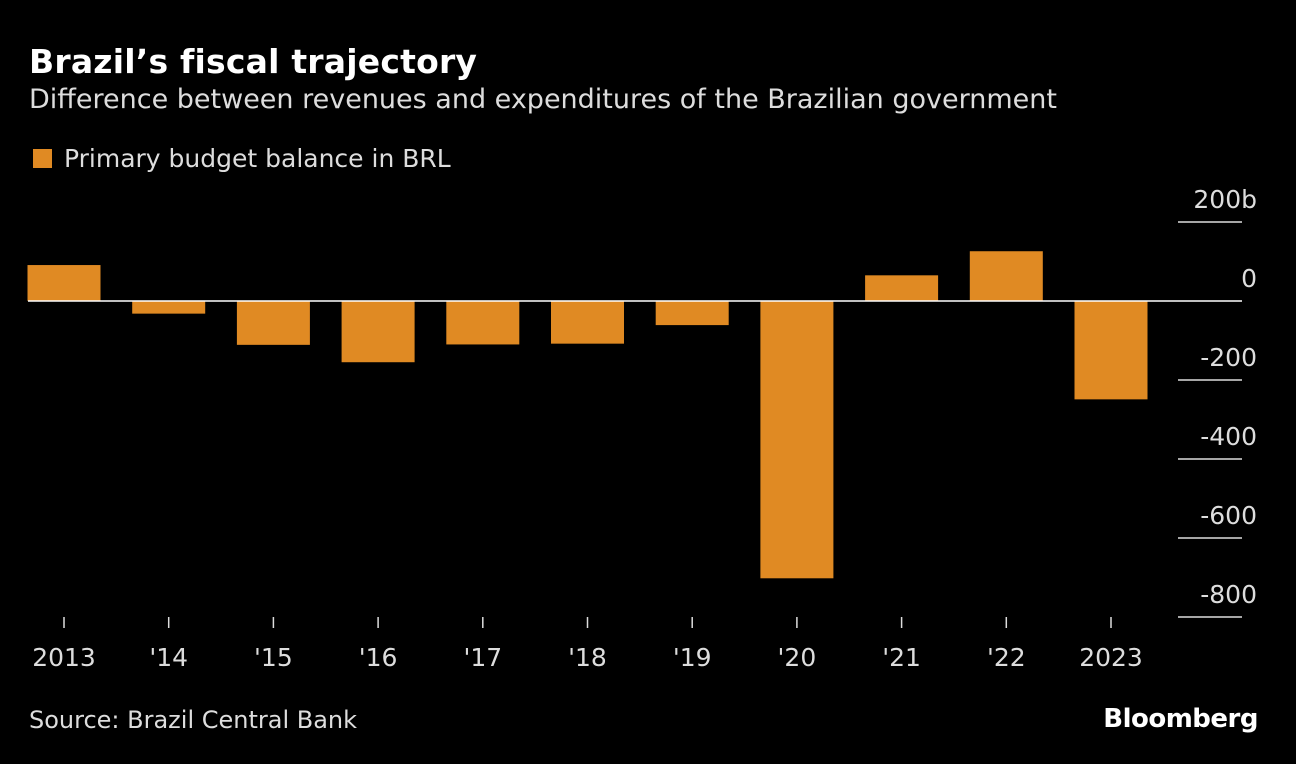 This screenshot has height=764, width=1296. Describe the element at coordinates (1228, 436) in the screenshot. I see `y-tick-label: -400` at that location.